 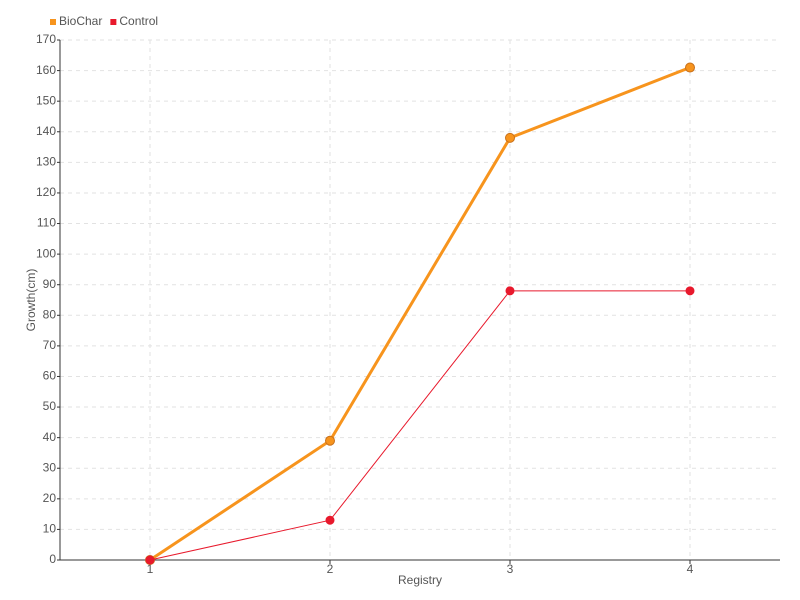 What do you see at coordinates (46, 39) in the screenshot?
I see `y-tick-label: 170` at bounding box center [46, 39].